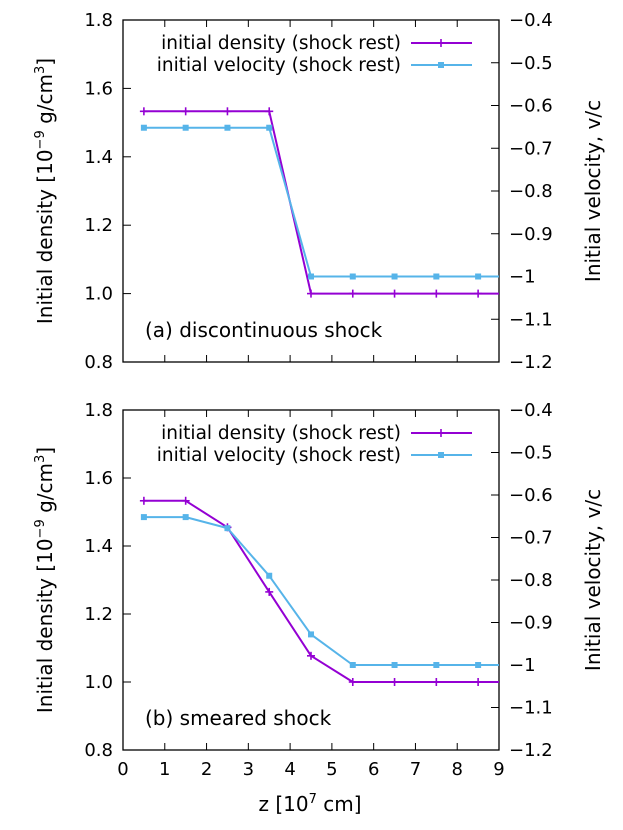 The height and width of the screenshot is (830, 623). What do you see at coordinates (373, 769) in the screenshot?
I see `x-tick-label: 6` at bounding box center [373, 769].